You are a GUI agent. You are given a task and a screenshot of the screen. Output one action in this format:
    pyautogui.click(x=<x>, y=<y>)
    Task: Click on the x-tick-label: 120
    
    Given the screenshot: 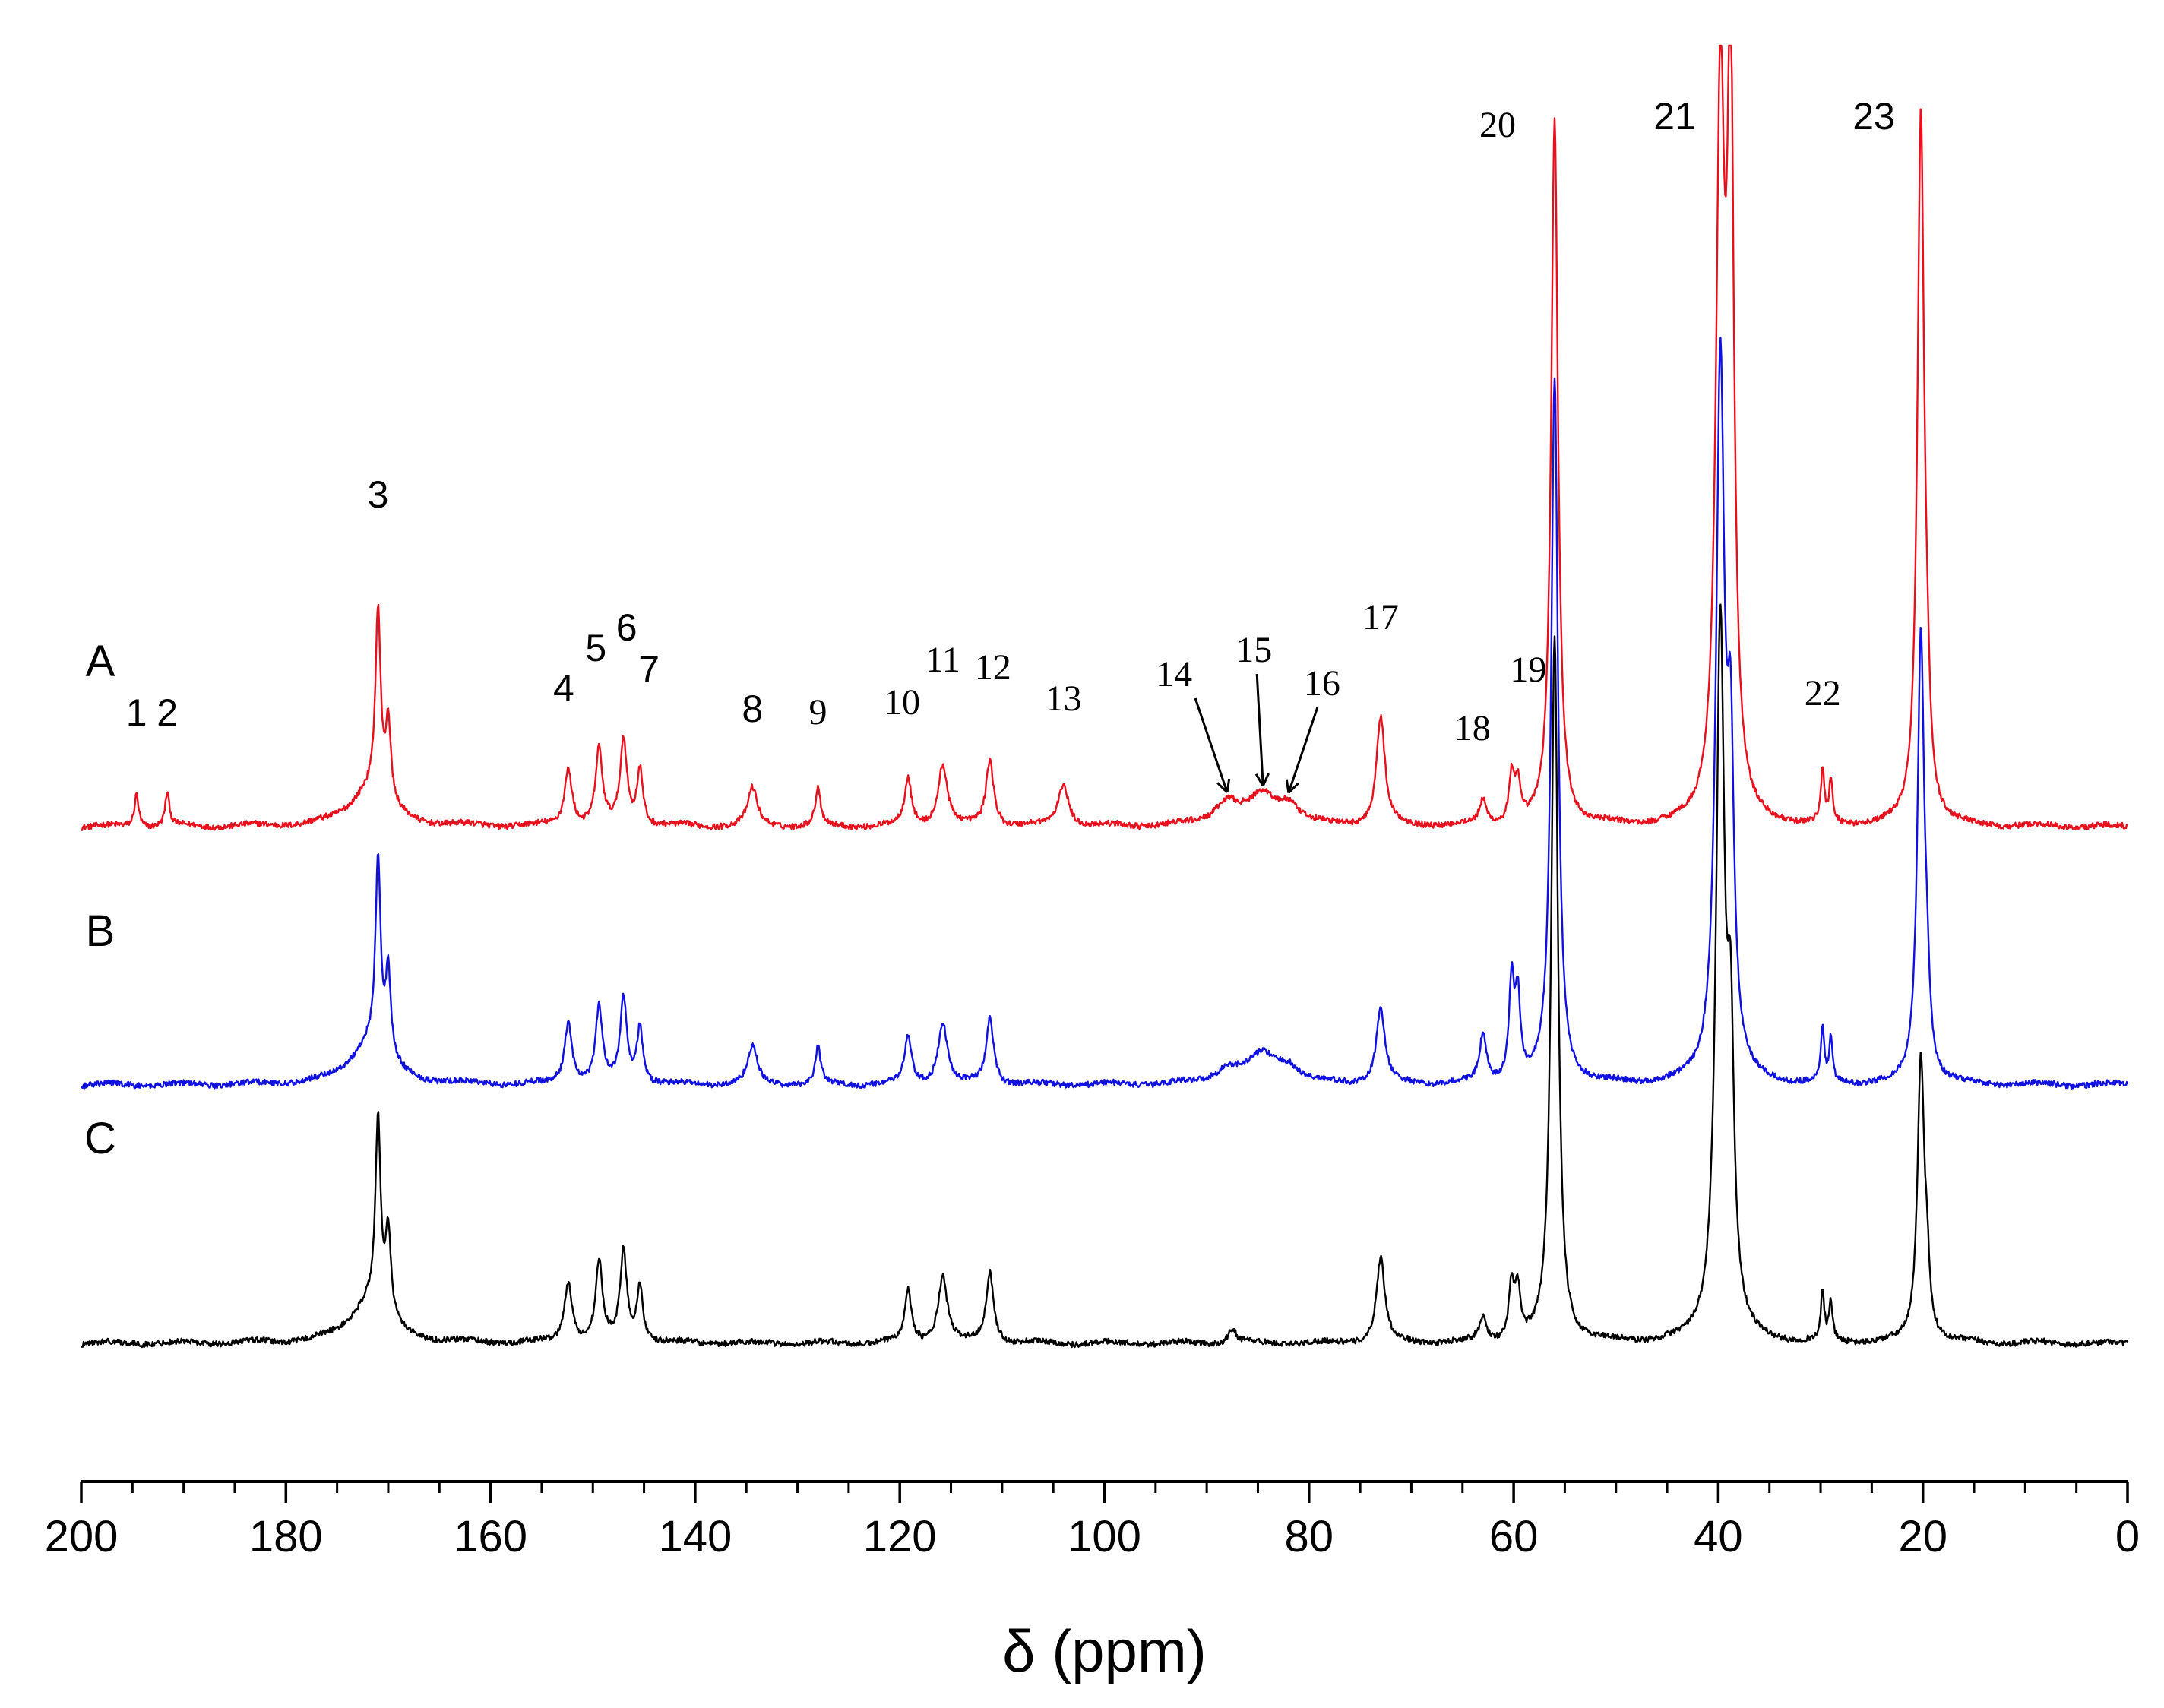 What is the action you would take?
    pyautogui.click(x=900, y=1536)
    